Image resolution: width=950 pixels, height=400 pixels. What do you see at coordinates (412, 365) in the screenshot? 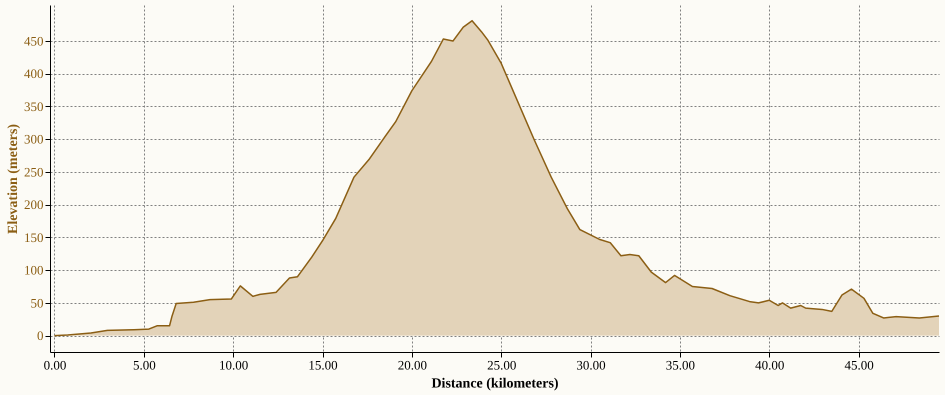
I see `x-tick-label: 20.00` at bounding box center [412, 365].